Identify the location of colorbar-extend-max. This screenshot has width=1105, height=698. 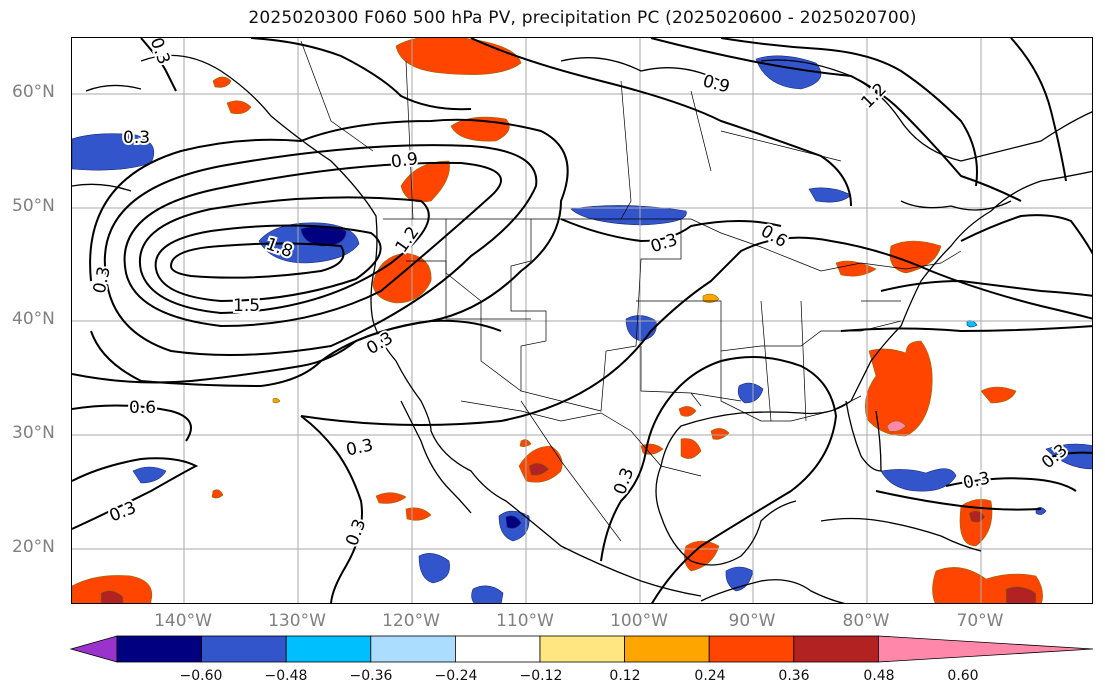
(986, 649).